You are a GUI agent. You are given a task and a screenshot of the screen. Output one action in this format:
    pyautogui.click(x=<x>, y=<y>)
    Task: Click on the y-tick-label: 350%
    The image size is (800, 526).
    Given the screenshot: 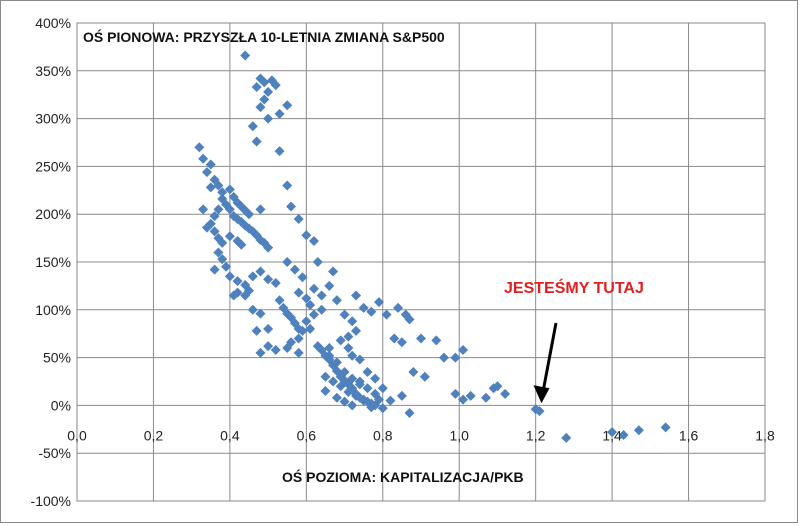 What is the action you would take?
    pyautogui.click(x=53, y=71)
    